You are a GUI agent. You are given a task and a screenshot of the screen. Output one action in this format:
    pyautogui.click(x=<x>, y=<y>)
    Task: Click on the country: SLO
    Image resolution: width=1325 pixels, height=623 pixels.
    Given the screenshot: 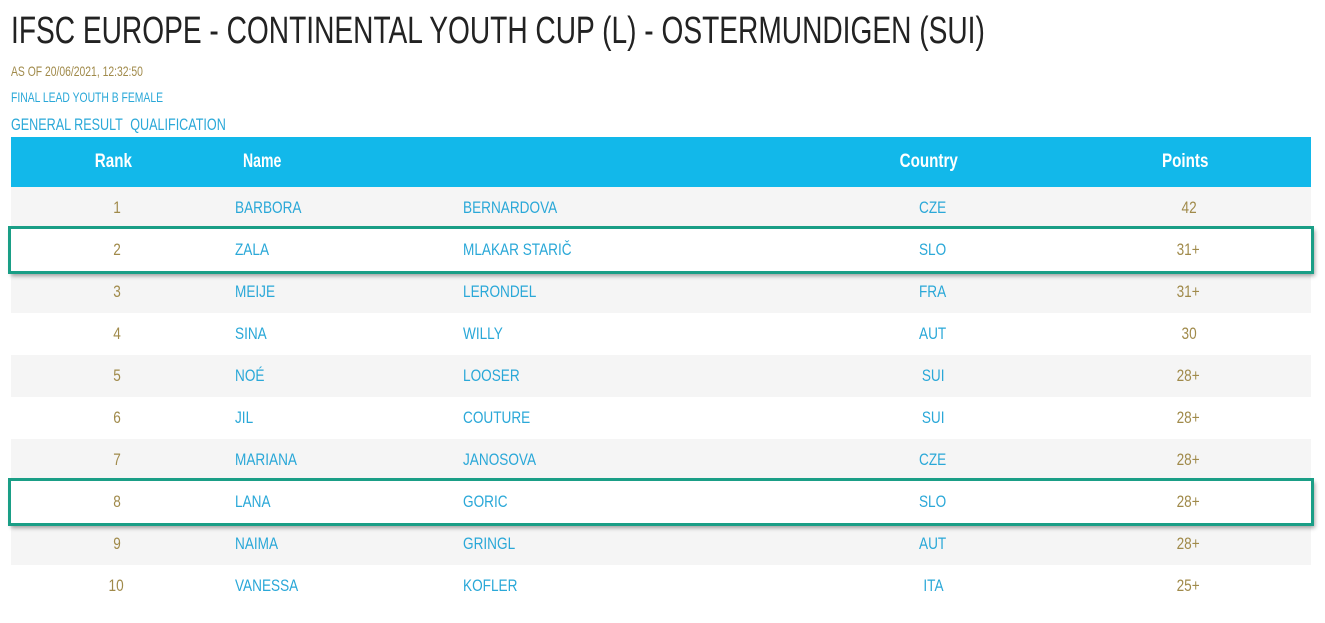 What is the action you would take?
    pyautogui.click(x=944, y=502)
    